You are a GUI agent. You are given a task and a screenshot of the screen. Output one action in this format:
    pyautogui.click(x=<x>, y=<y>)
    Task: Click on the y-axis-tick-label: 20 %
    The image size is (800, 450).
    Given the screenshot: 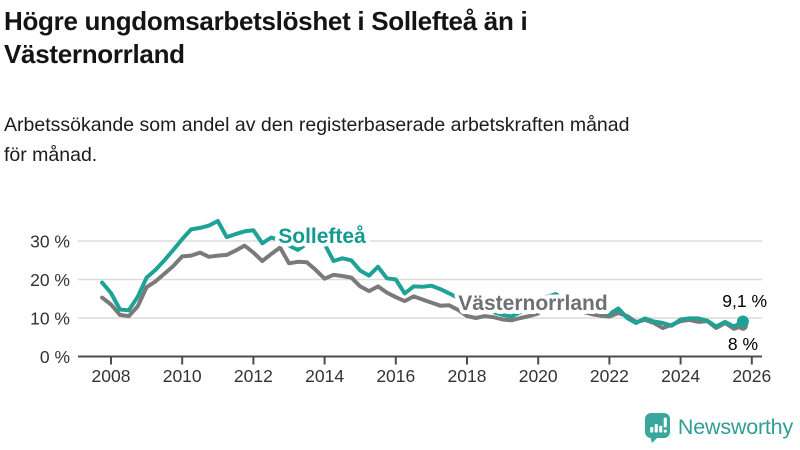 What is the action you would take?
    pyautogui.click(x=50, y=280)
    